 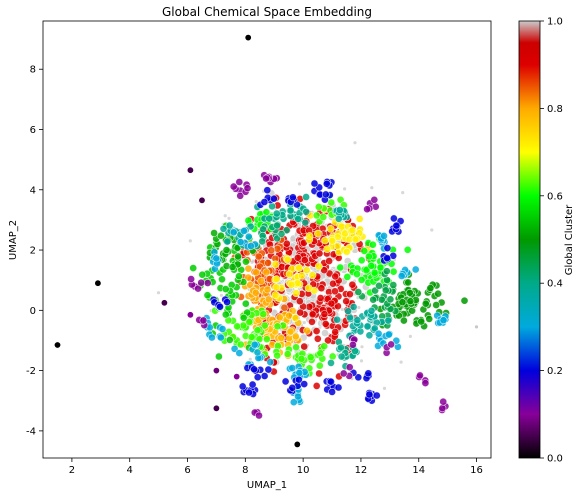 What do you see at coordinates (276, 467) in the screenshot?
I see `x-axis-ticks: 2 4 6 8 10 12 14 16` at bounding box center [276, 467].